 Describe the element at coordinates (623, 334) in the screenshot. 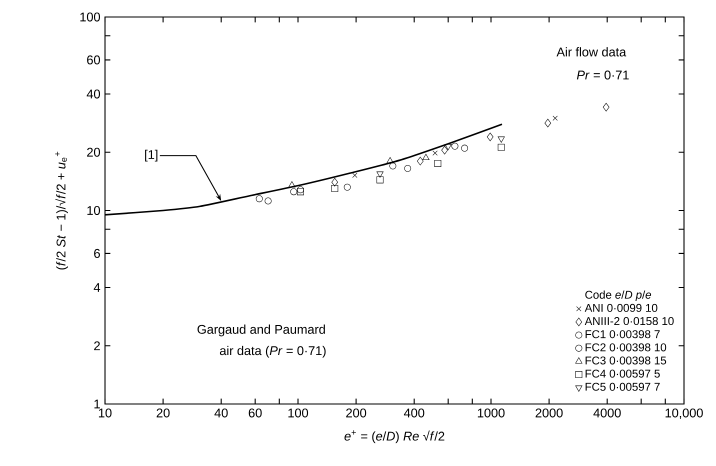

I see `legend-label: FC1 0·00398 7` at that location.